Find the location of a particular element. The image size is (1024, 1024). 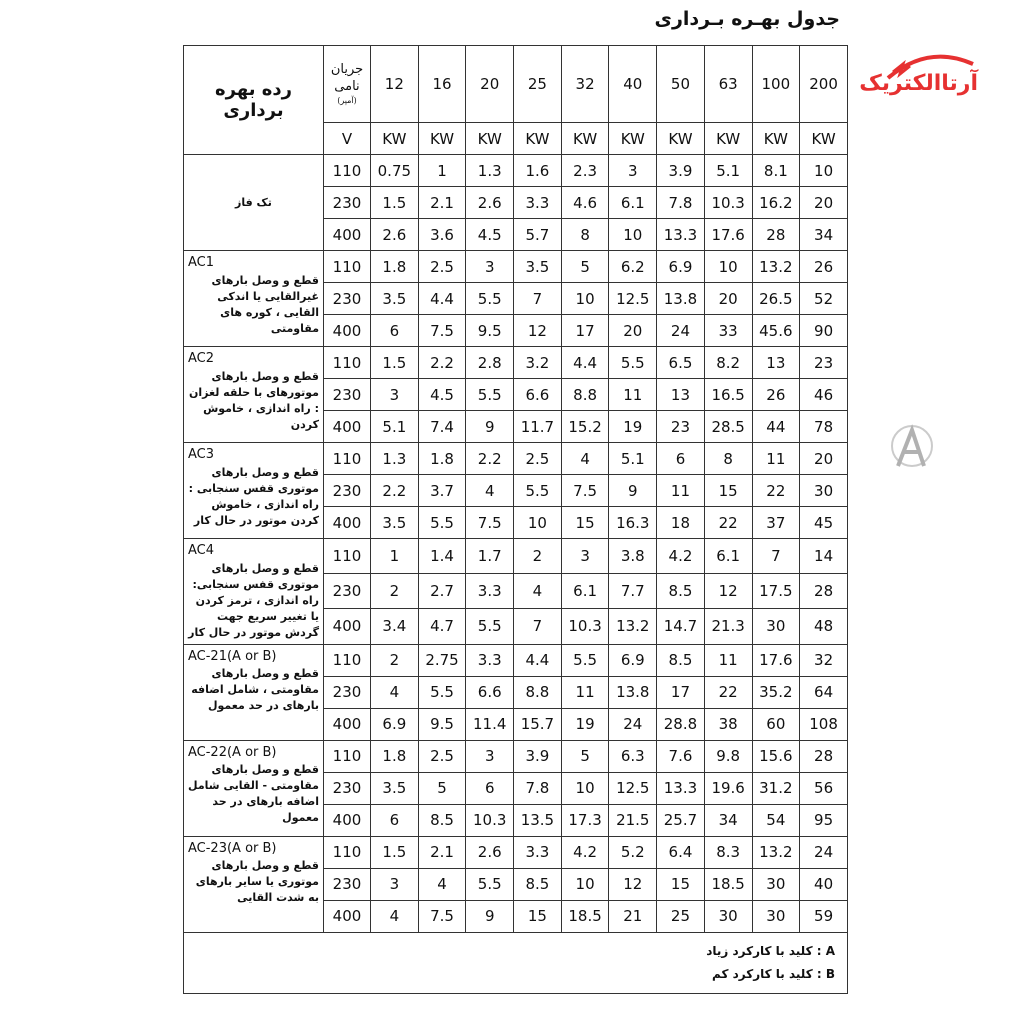

power-cell: 16.5 is located at coordinates (728, 394).